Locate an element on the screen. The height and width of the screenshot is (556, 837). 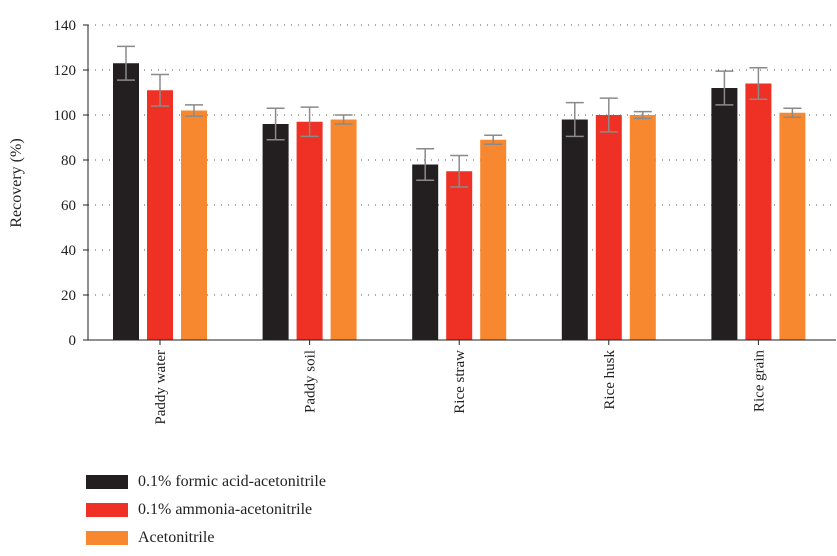
legend-item-acetonitrile: Acetonitrile is located at coordinates (206, 538).